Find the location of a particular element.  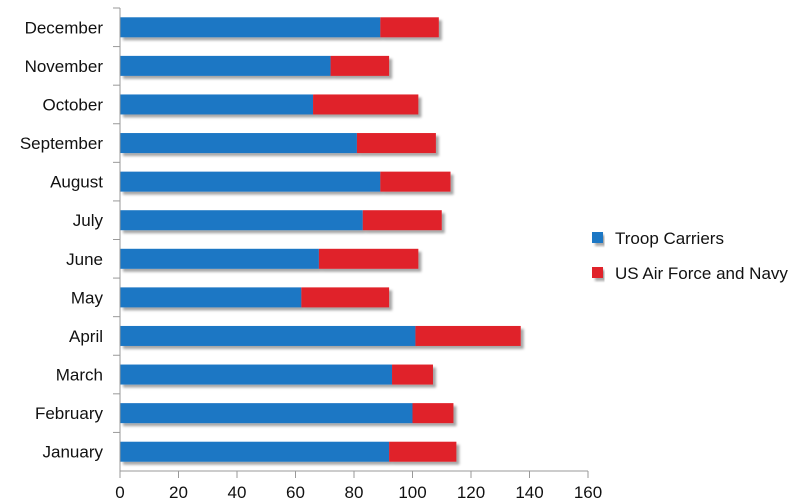

bar-stack-march is located at coordinates (276, 374).